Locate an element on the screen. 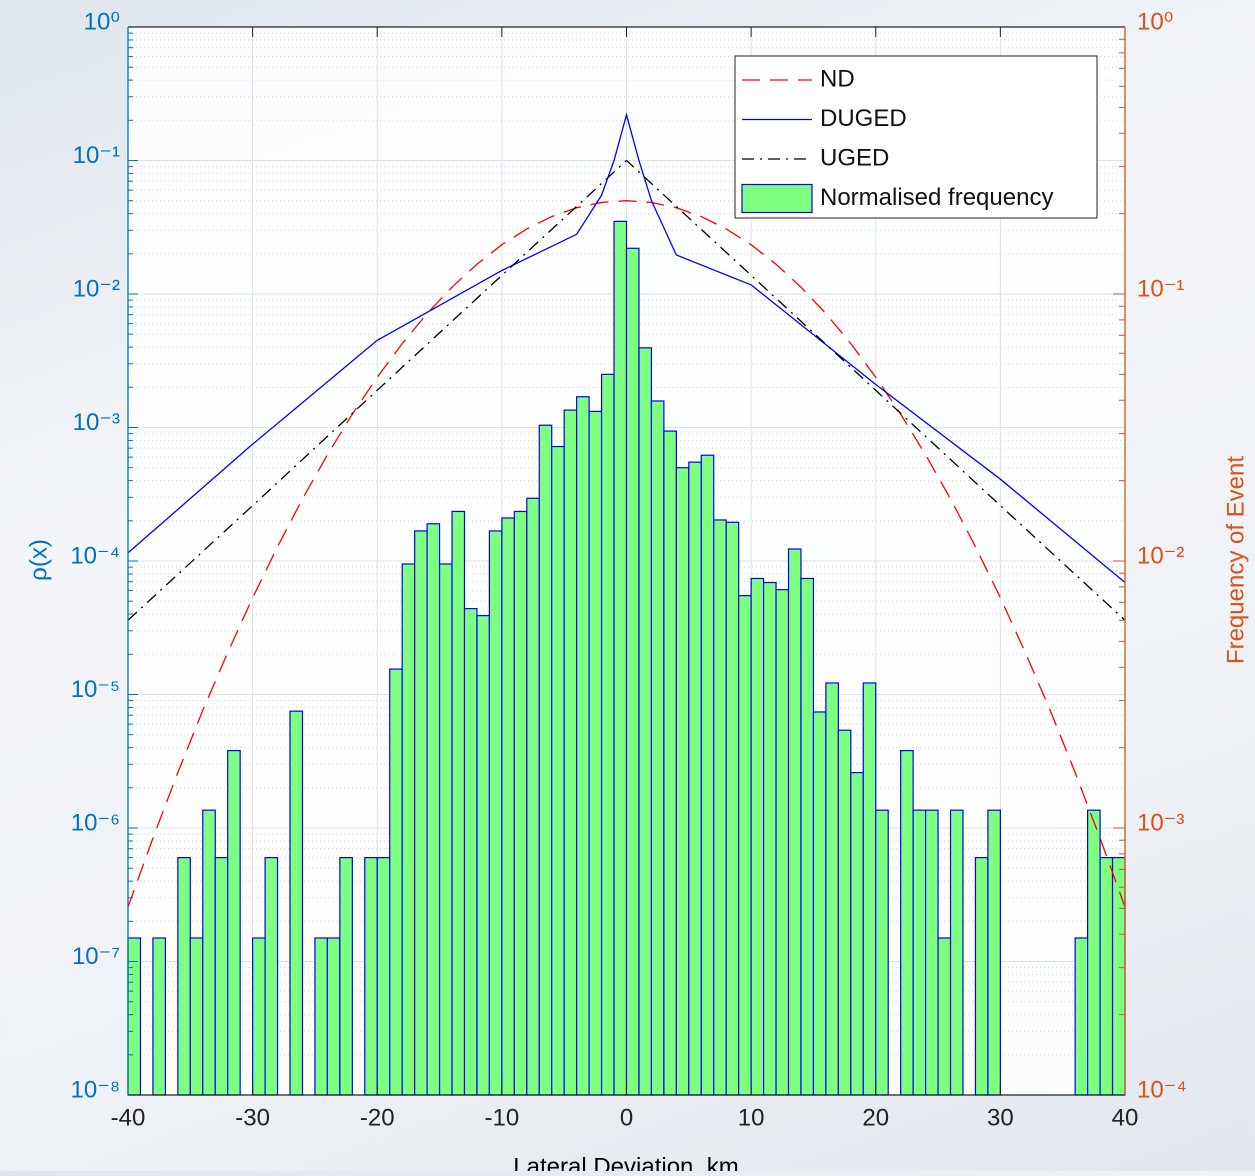 The width and height of the screenshot is (1255, 1176). x-tick-label: 10 is located at coordinates (751, 1117).